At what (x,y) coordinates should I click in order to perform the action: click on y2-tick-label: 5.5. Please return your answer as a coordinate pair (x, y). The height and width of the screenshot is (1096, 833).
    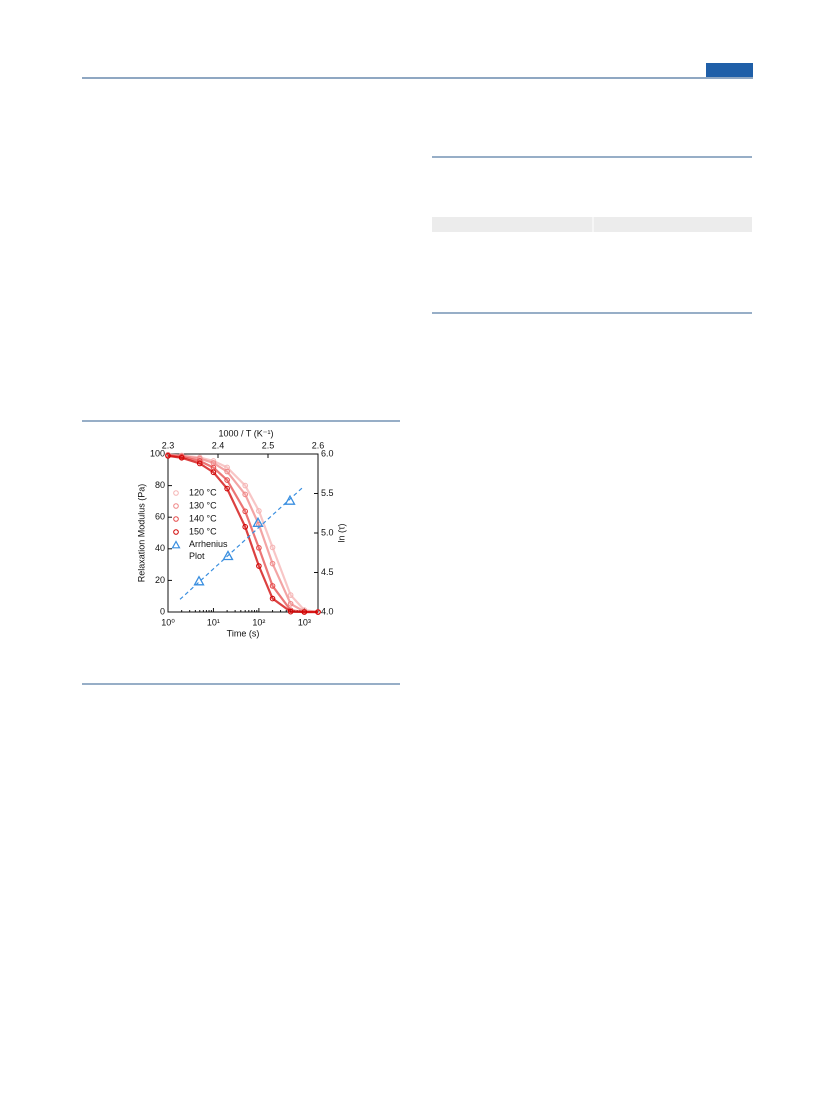
    Looking at the image, I should click on (327, 493).